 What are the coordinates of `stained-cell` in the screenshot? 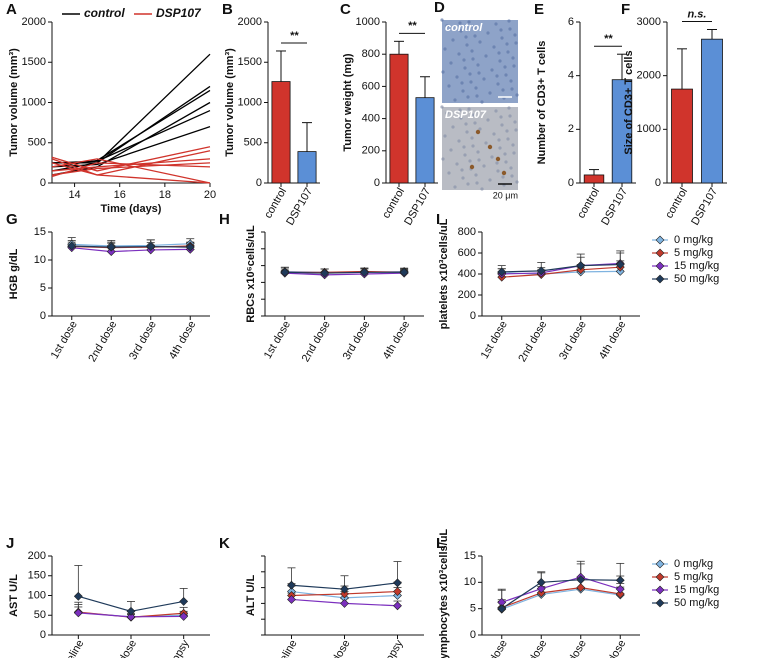 It's located at (504, 173).